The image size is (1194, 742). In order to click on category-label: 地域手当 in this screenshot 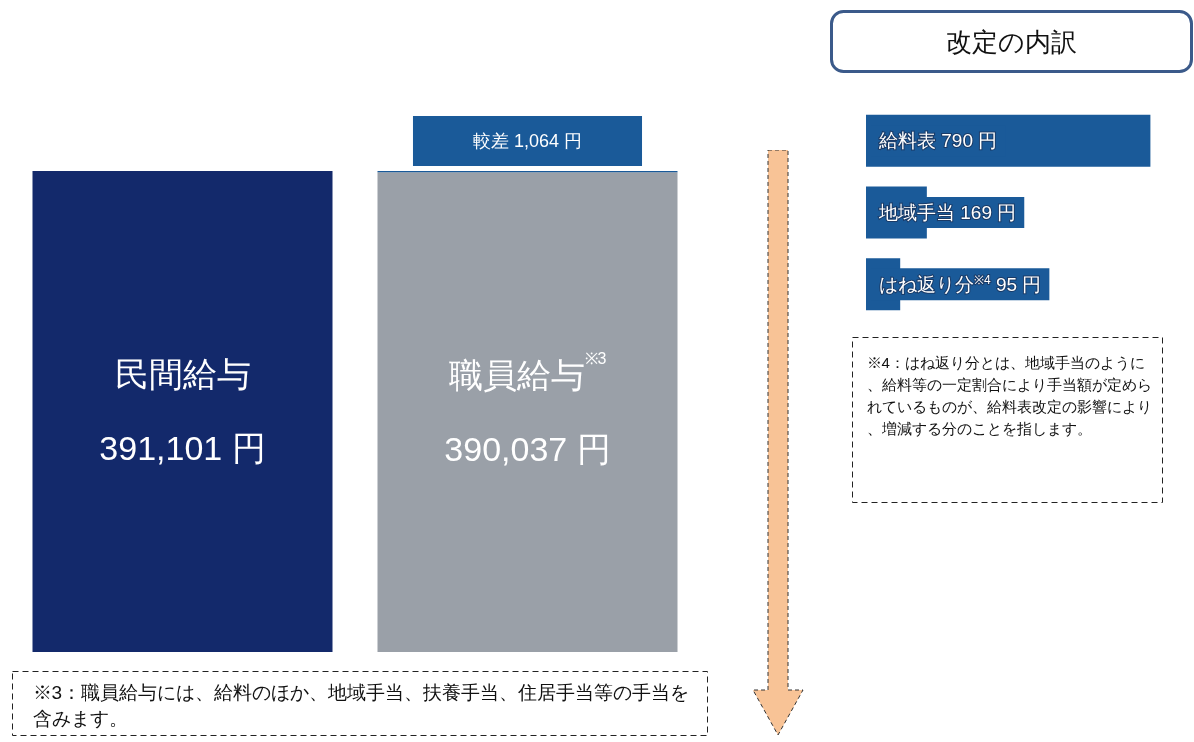, I will do `click(916, 212)`.